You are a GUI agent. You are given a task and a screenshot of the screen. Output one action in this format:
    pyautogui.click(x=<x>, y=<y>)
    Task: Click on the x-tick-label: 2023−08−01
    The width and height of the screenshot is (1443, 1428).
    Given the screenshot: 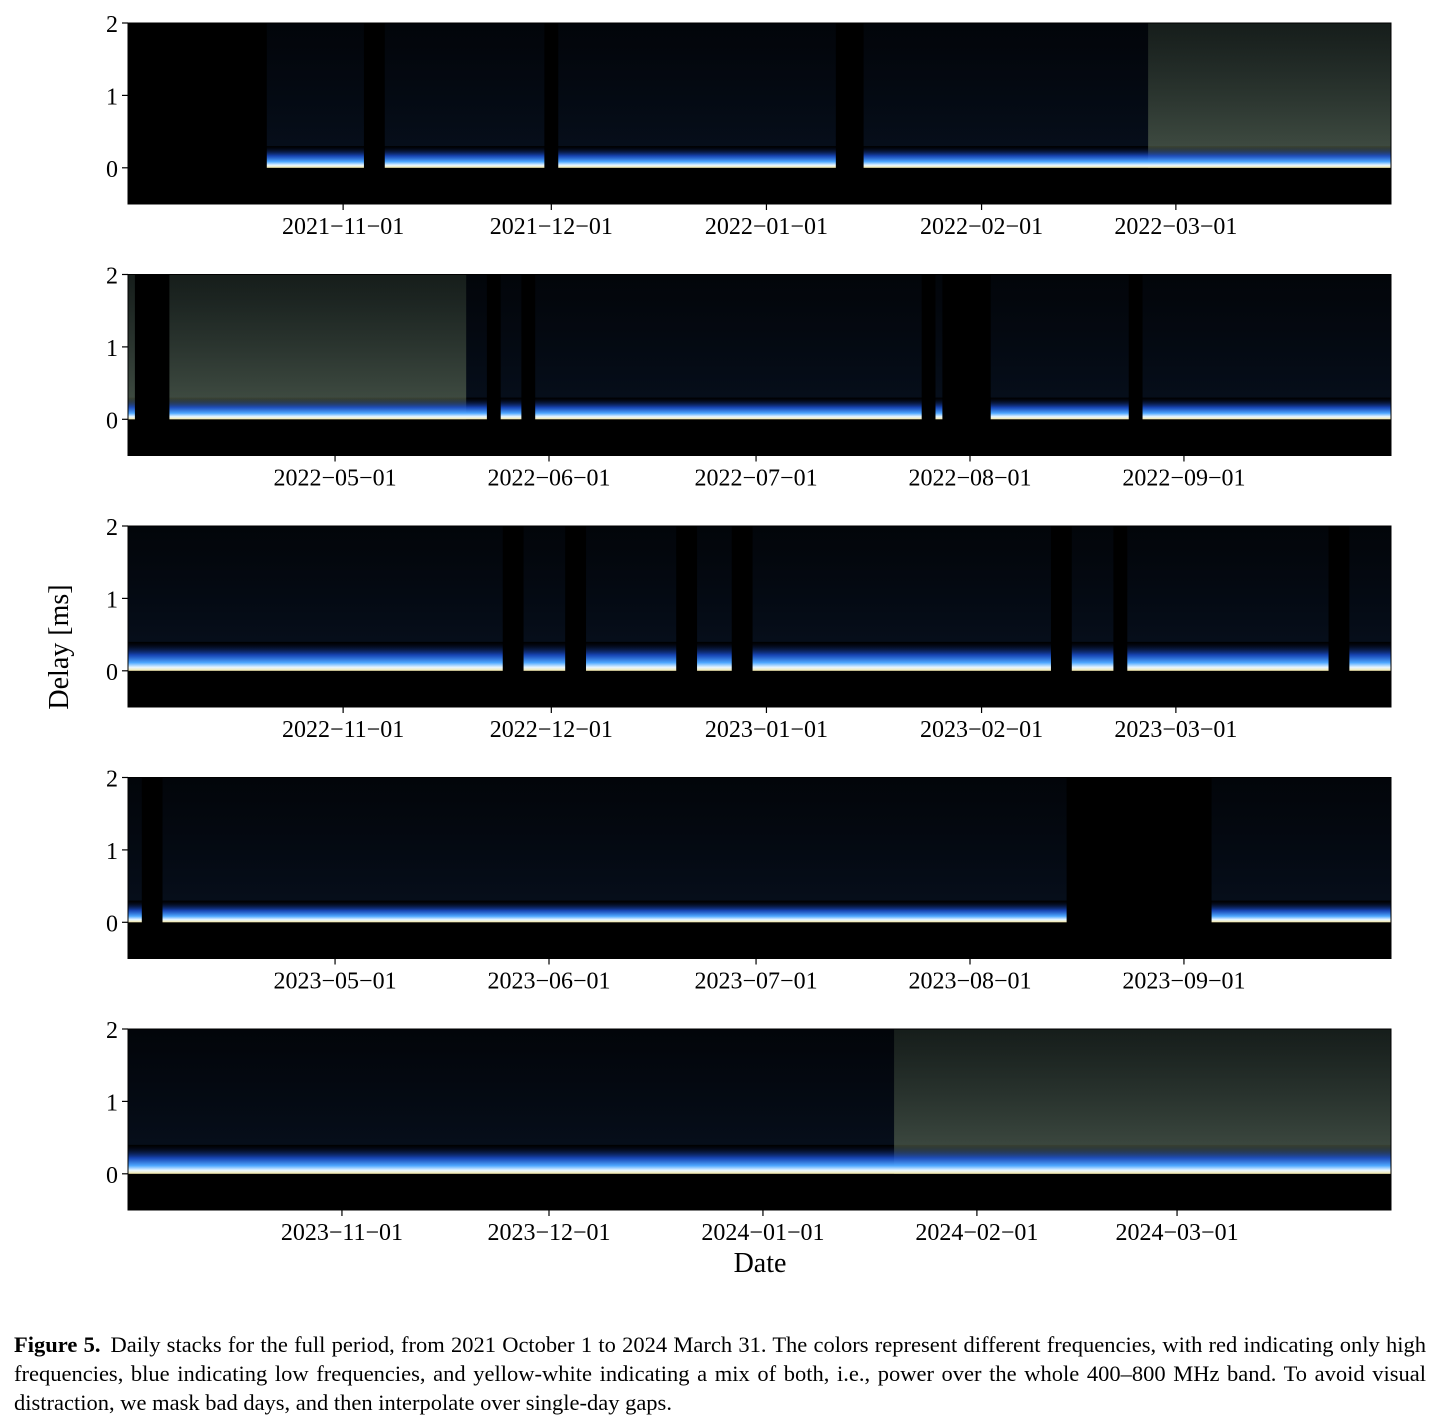 What is the action you would take?
    pyautogui.click(x=969, y=982)
    